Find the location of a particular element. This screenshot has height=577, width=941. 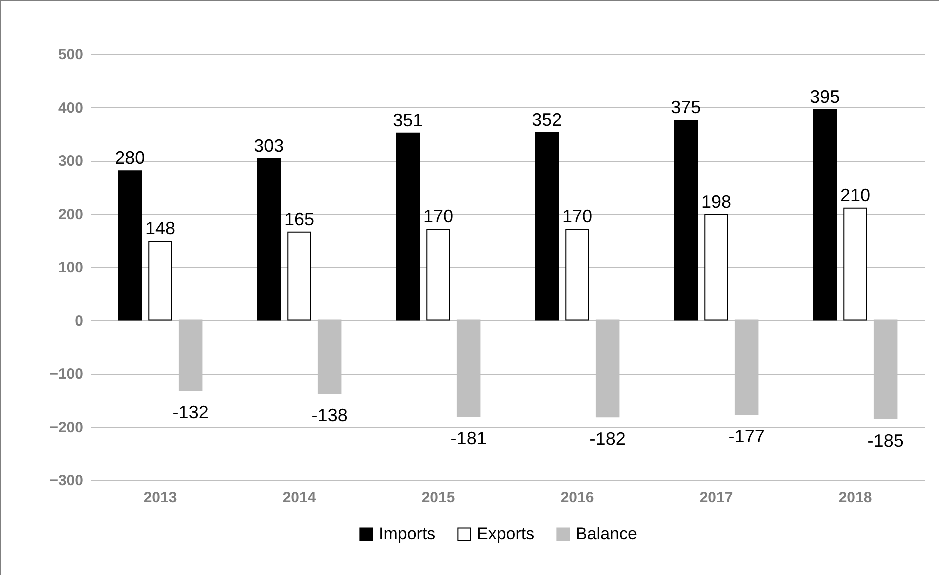

x-tick-label: 2014 is located at coordinates (299, 498).